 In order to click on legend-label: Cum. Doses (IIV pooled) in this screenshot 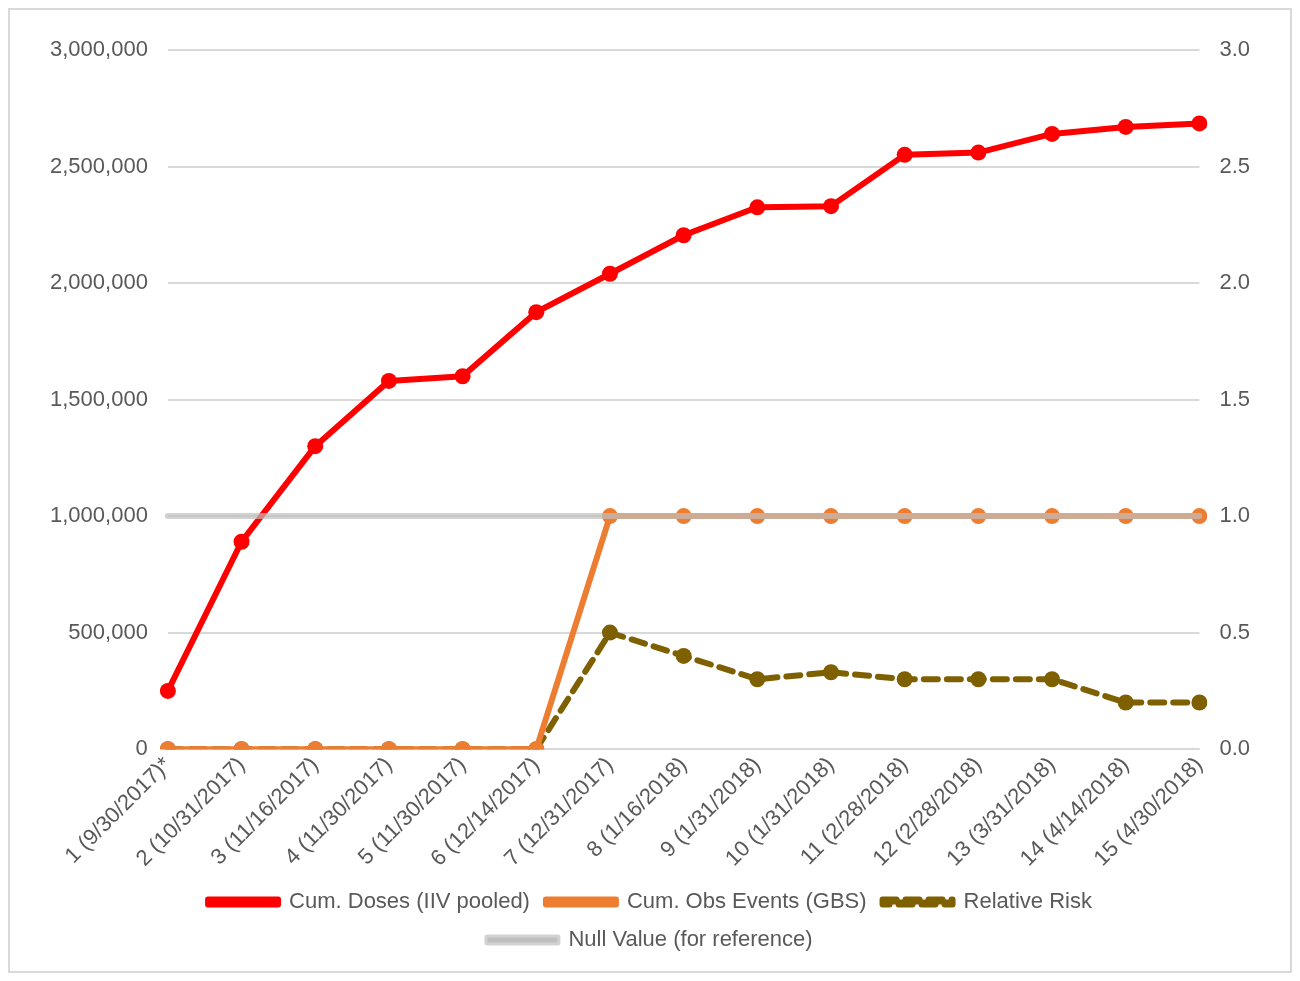, I will do `click(409, 901)`.